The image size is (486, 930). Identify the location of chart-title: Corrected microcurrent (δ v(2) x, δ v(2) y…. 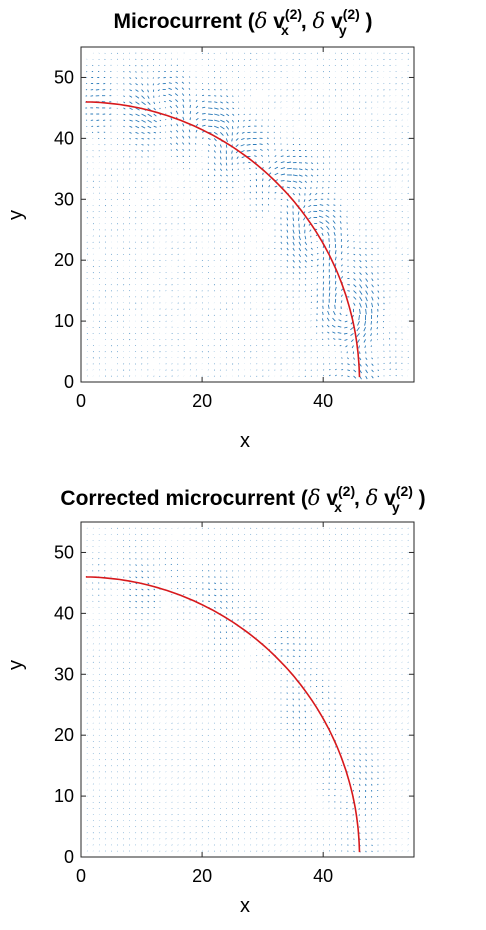
(242, 499).